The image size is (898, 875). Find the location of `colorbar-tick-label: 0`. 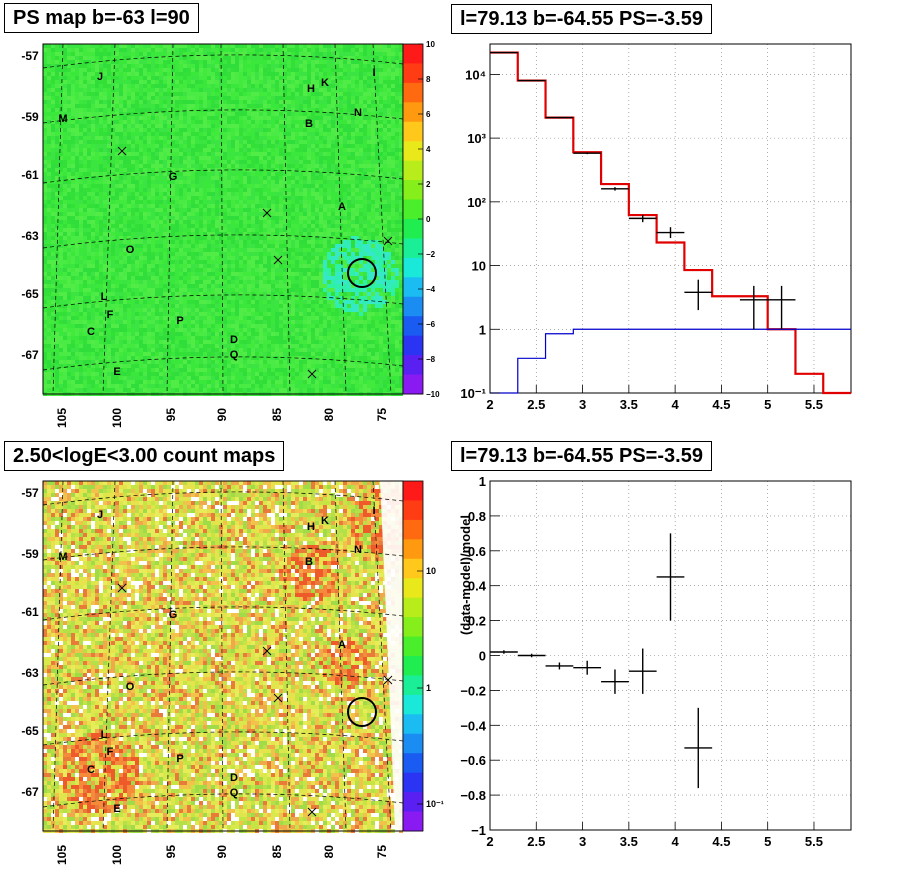

colorbar-tick-label: 0 is located at coordinates (428, 219).